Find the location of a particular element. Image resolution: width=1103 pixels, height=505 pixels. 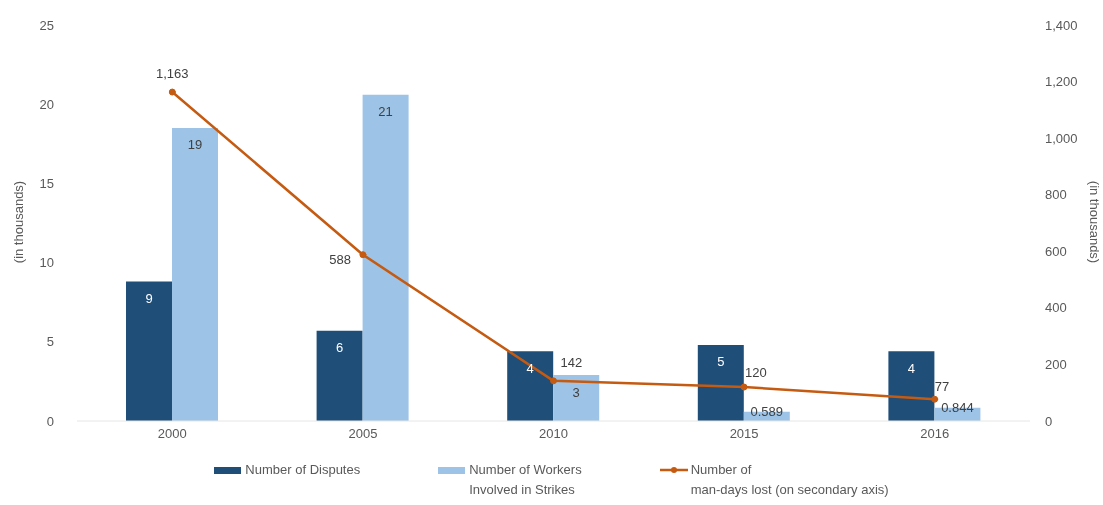

y-tick-label: 0 is located at coordinates (50, 421).